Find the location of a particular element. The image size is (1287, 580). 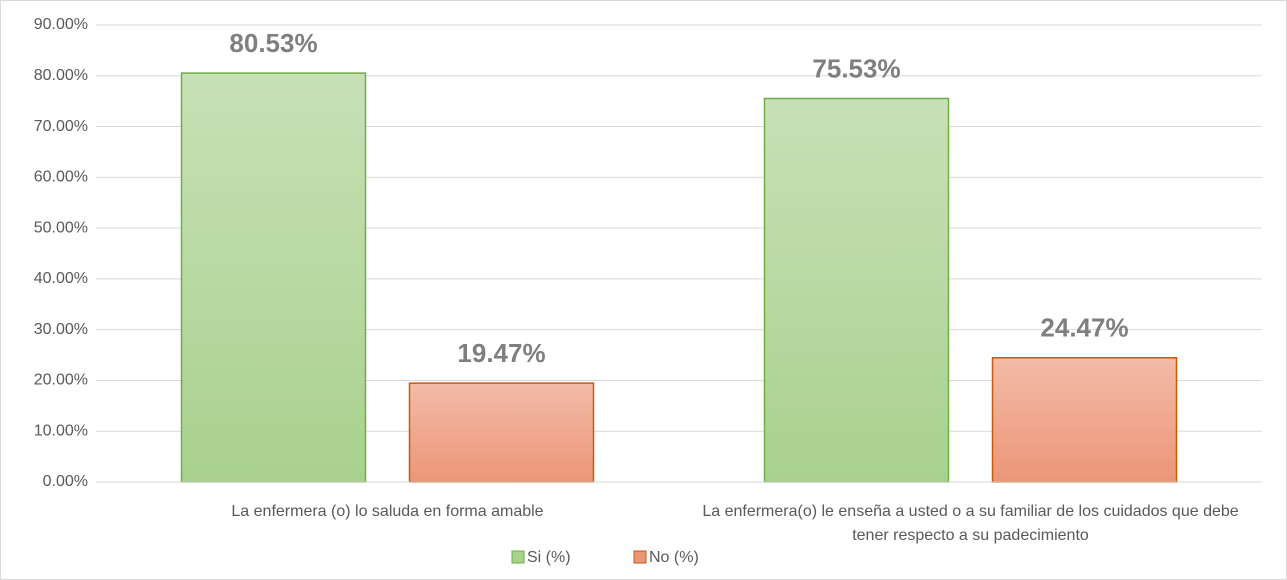

data-label: 80.53% is located at coordinates (273, 43).